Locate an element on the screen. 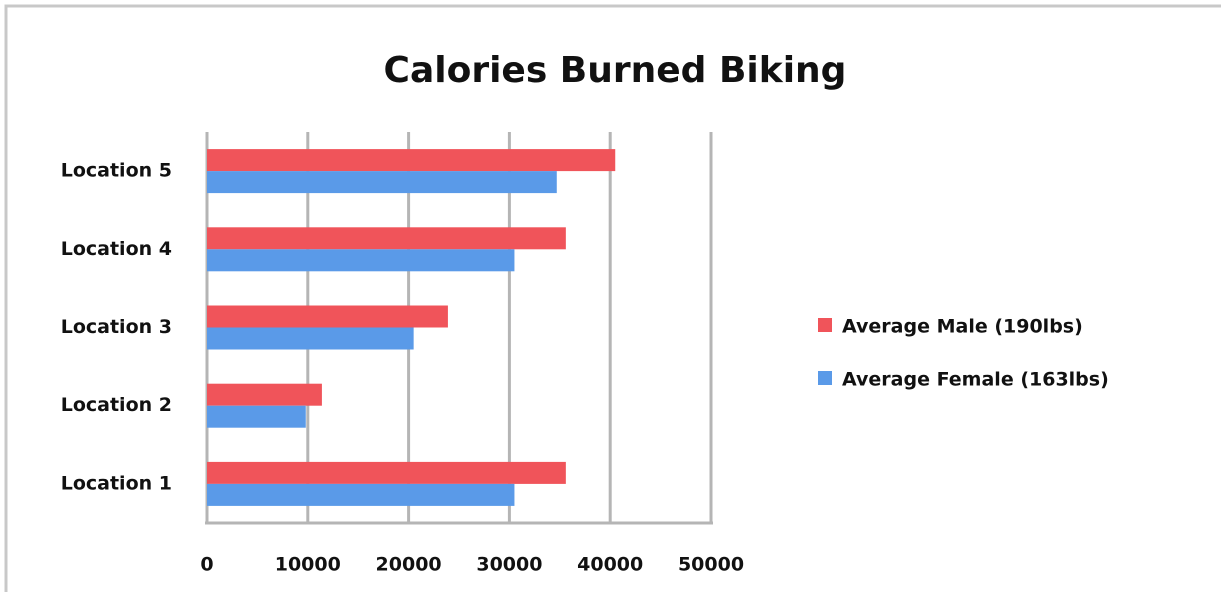 This screenshot has height=592, width=1221. y-tick-label: Location 2 is located at coordinates (116, 405).